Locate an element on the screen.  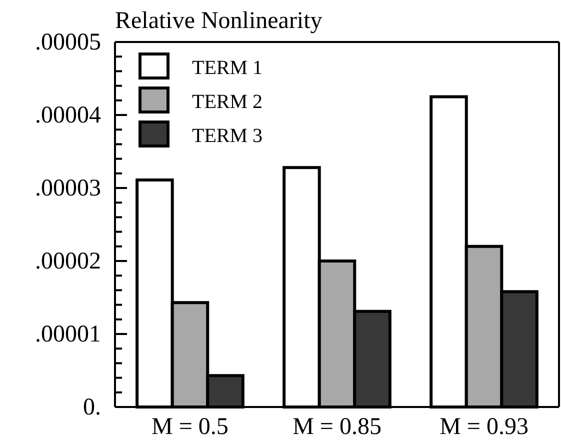
legend-label: TERM 1 is located at coordinates (227, 68).